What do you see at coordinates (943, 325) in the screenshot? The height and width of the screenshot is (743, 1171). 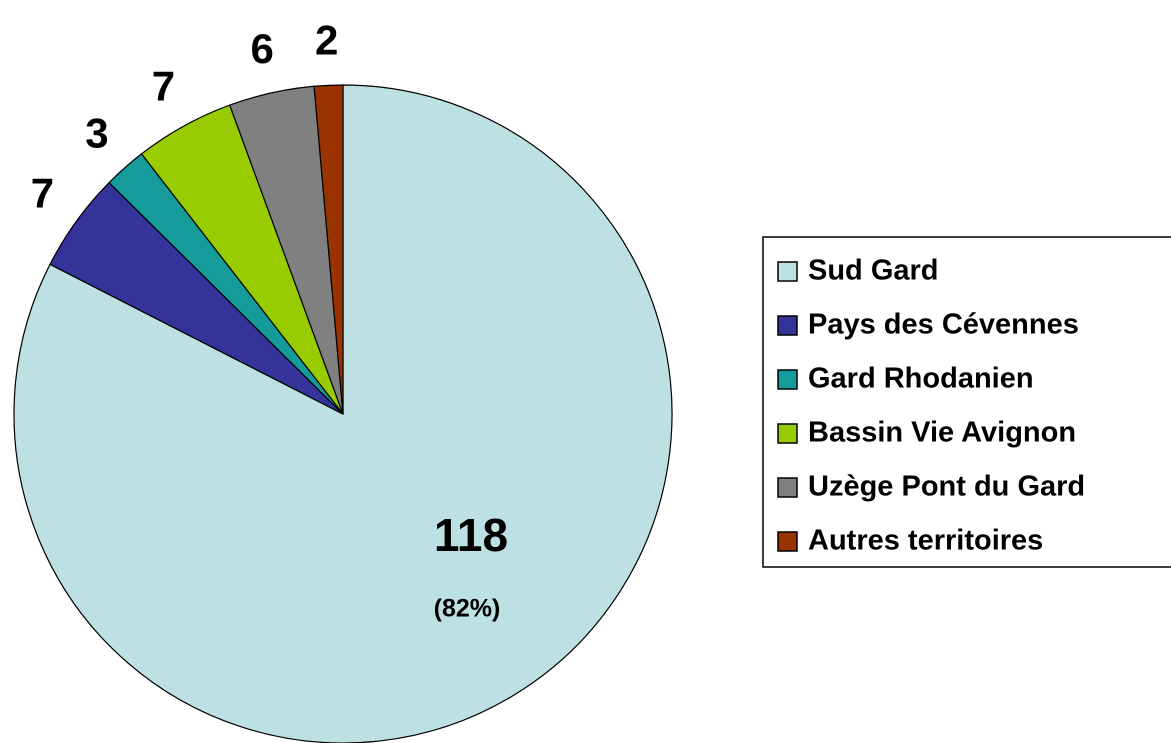 I see `legend-label: Pays des Cévennes` at bounding box center [943, 325].